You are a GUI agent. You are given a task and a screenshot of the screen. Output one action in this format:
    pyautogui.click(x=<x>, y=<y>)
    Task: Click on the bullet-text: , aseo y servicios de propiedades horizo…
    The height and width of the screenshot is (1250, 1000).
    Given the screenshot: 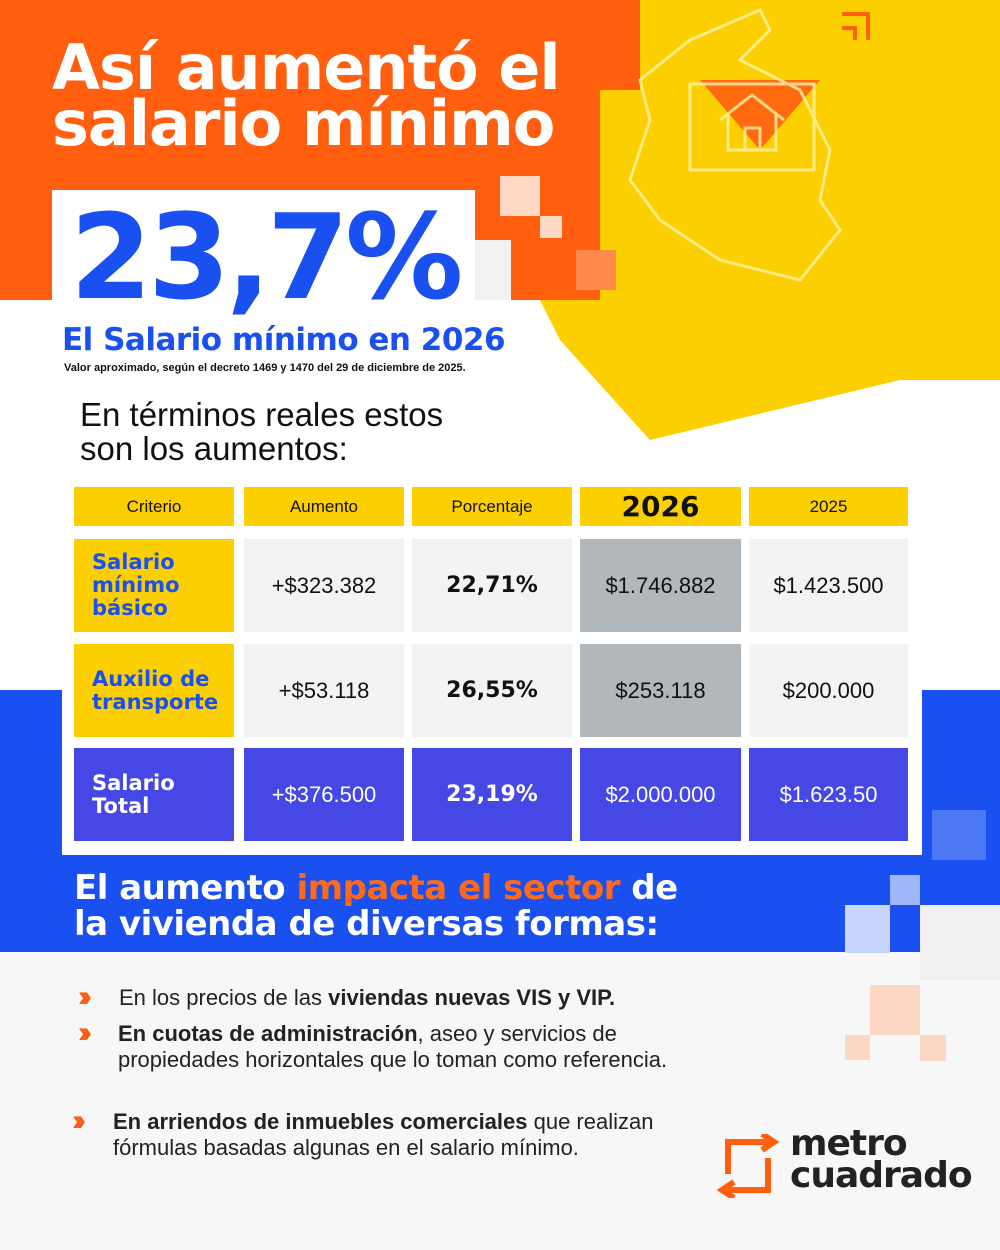 What is the action you would take?
    pyautogui.click(x=393, y=1046)
    